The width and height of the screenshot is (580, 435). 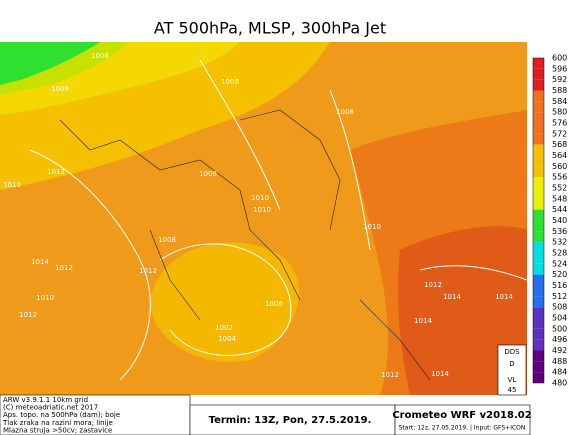 I want to click on colorbar-label: 508, so click(x=559, y=307).